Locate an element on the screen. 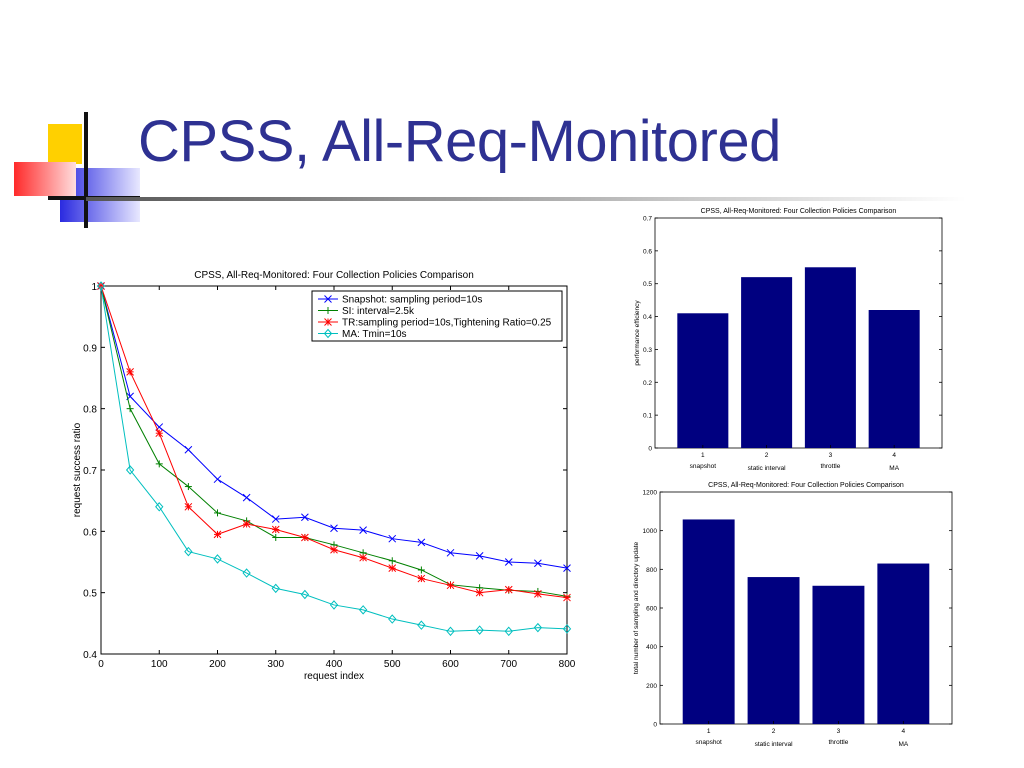 The image size is (1024, 768). legend-entry: SI: interval=2.5k is located at coordinates (366, 311).